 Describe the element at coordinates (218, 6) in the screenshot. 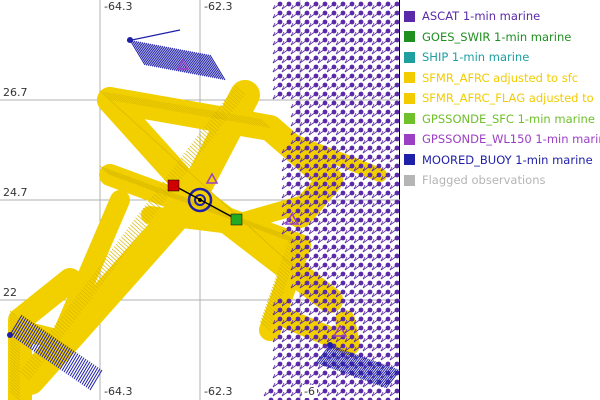

I see `lon-label-top-2: -62.3` at that location.